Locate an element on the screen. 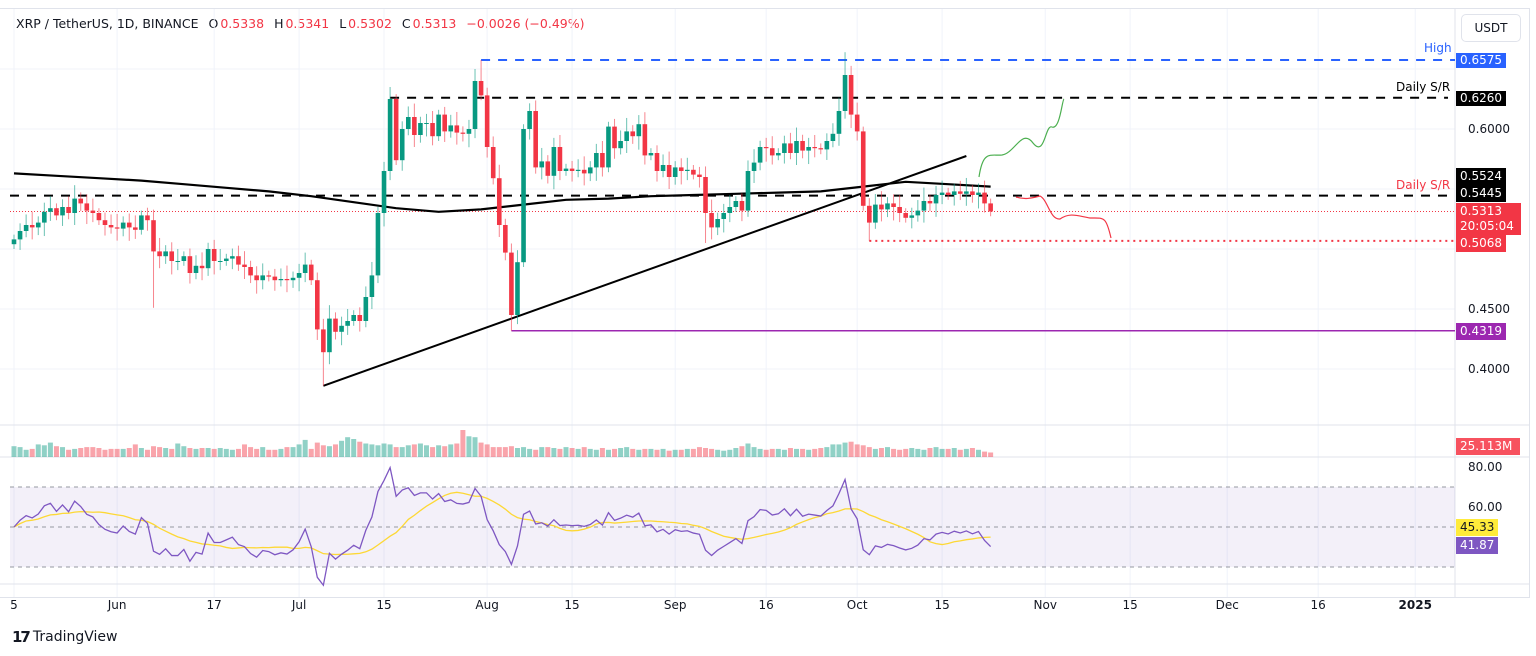  sr-upper-price-tag: 0.6260 is located at coordinates (1481, 98).